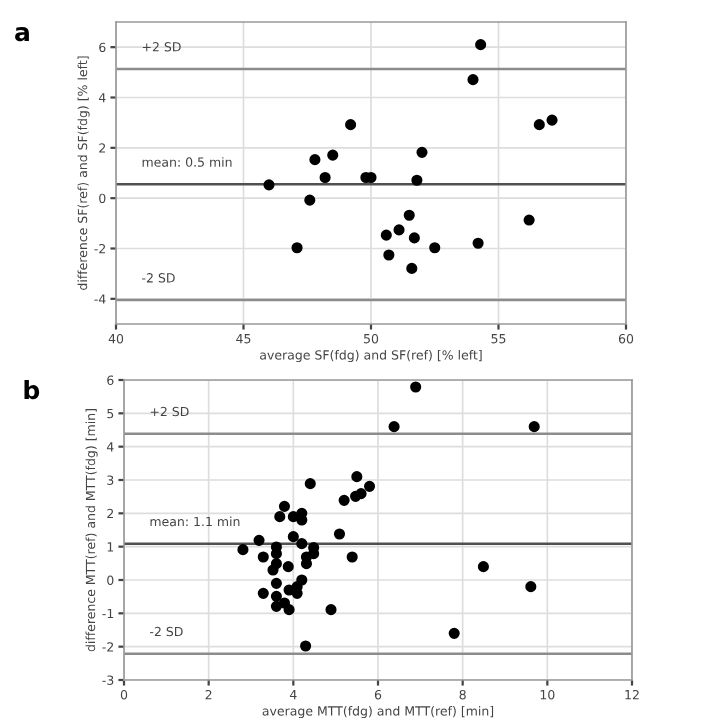  I want to click on chart-title: b, so click(32, 390).